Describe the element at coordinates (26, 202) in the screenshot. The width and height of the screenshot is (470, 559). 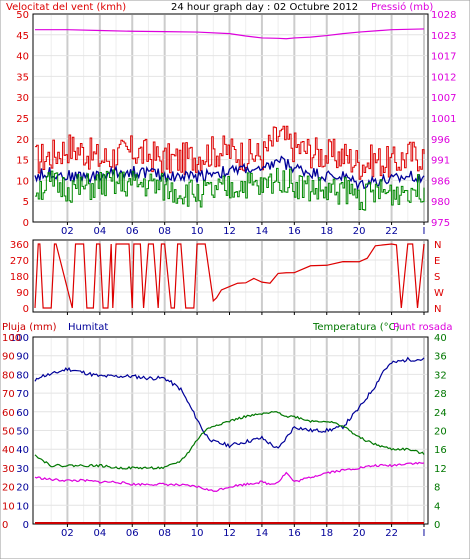
I see `y-left-tick-label: 5` at that location.